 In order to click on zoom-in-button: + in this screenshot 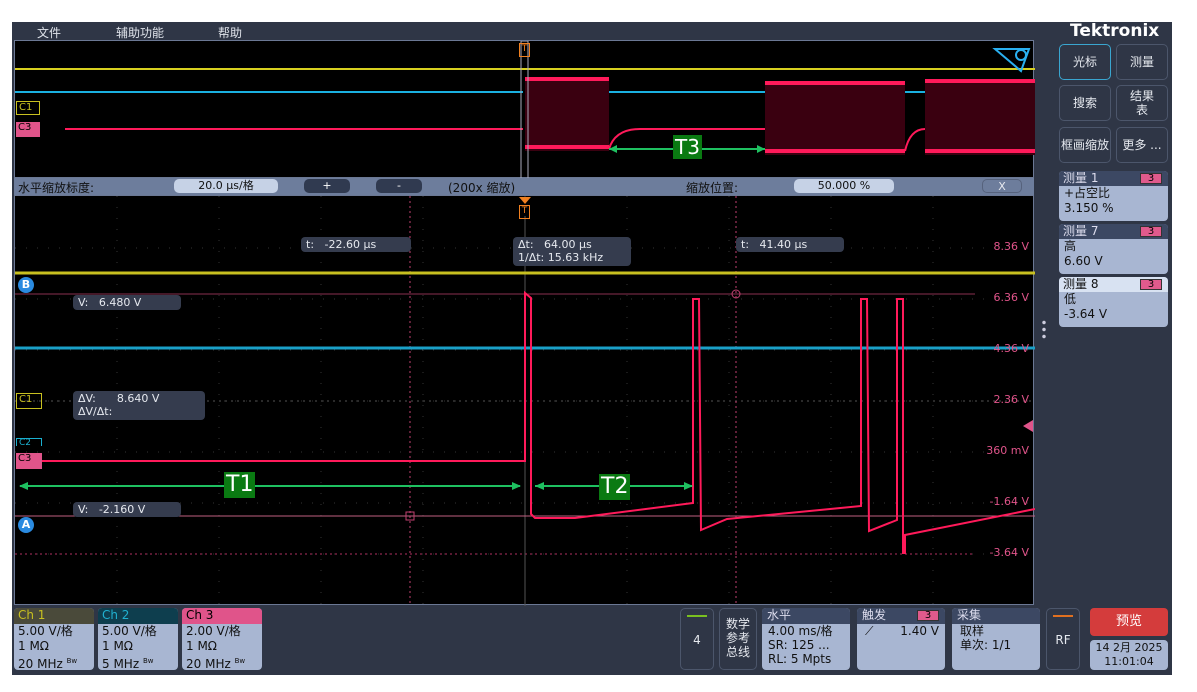, I will do `click(327, 186)`.